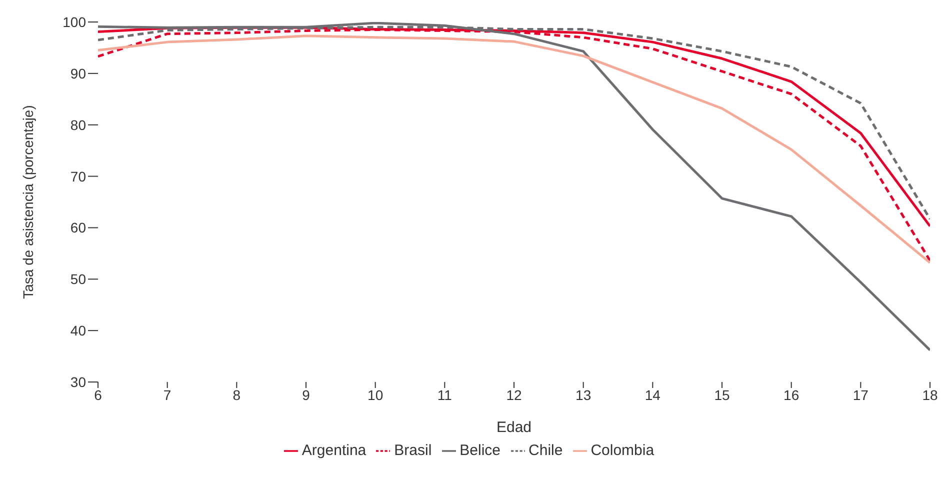 The height and width of the screenshot is (477, 948). What do you see at coordinates (514, 394) in the screenshot?
I see `x-tick-label: 12` at bounding box center [514, 394].